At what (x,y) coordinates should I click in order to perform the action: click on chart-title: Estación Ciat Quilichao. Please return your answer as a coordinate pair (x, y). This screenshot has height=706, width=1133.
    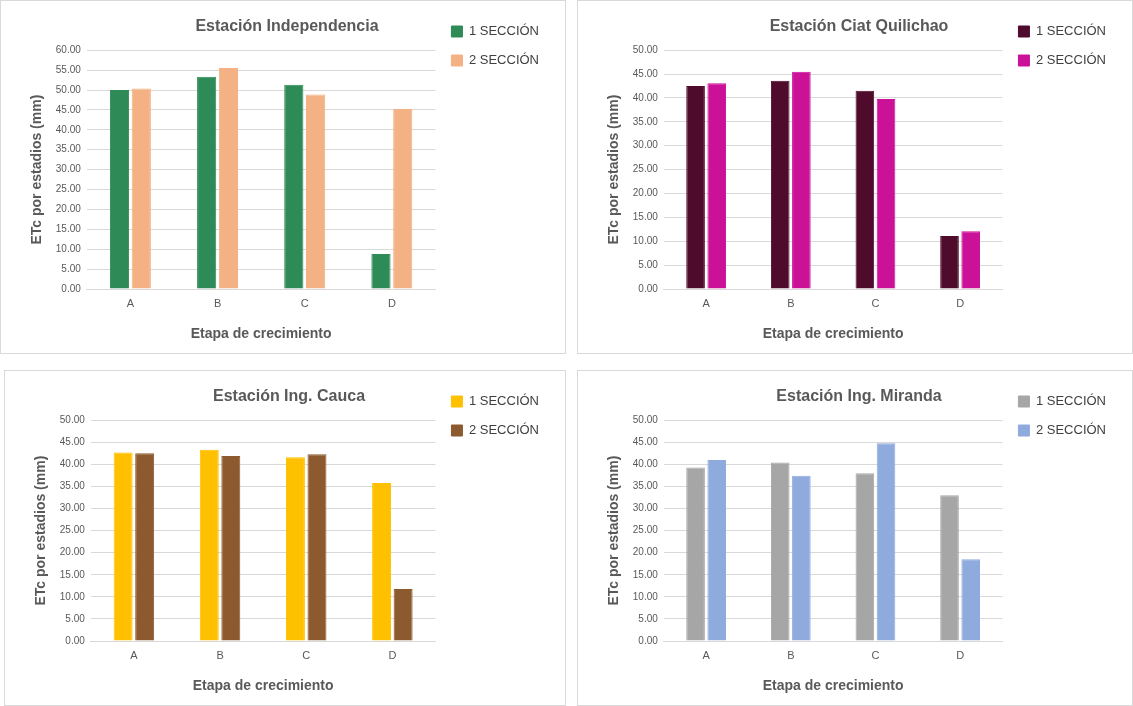
    Looking at the image, I should click on (859, 26).